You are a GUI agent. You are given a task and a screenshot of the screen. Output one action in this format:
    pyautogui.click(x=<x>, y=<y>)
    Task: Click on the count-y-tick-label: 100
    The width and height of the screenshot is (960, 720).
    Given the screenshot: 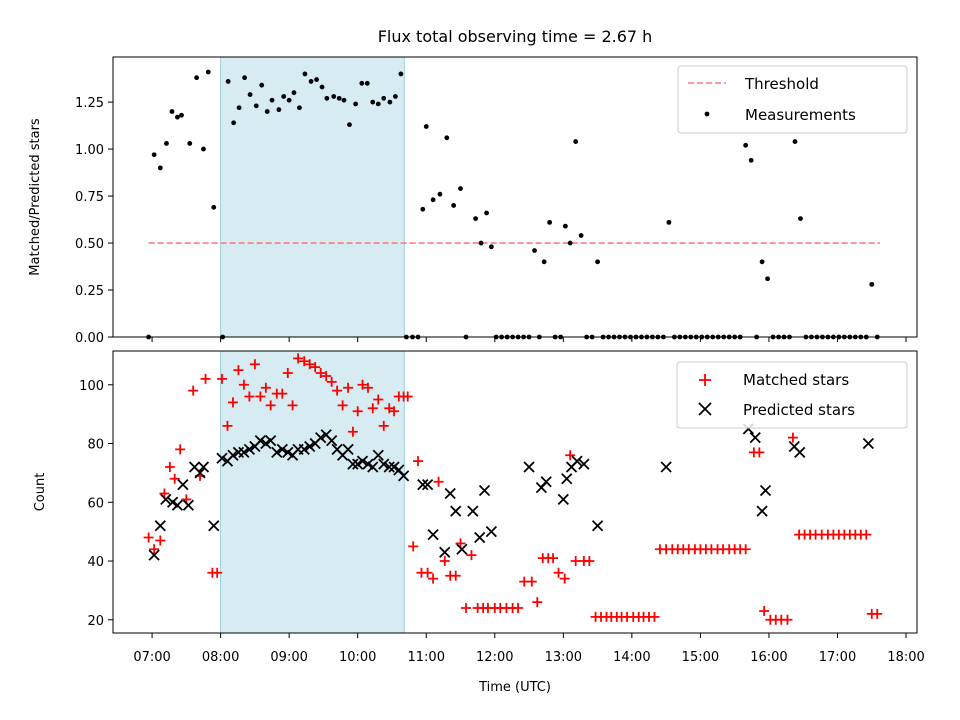 What is the action you would take?
    pyautogui.click(x=91, y=386)
    